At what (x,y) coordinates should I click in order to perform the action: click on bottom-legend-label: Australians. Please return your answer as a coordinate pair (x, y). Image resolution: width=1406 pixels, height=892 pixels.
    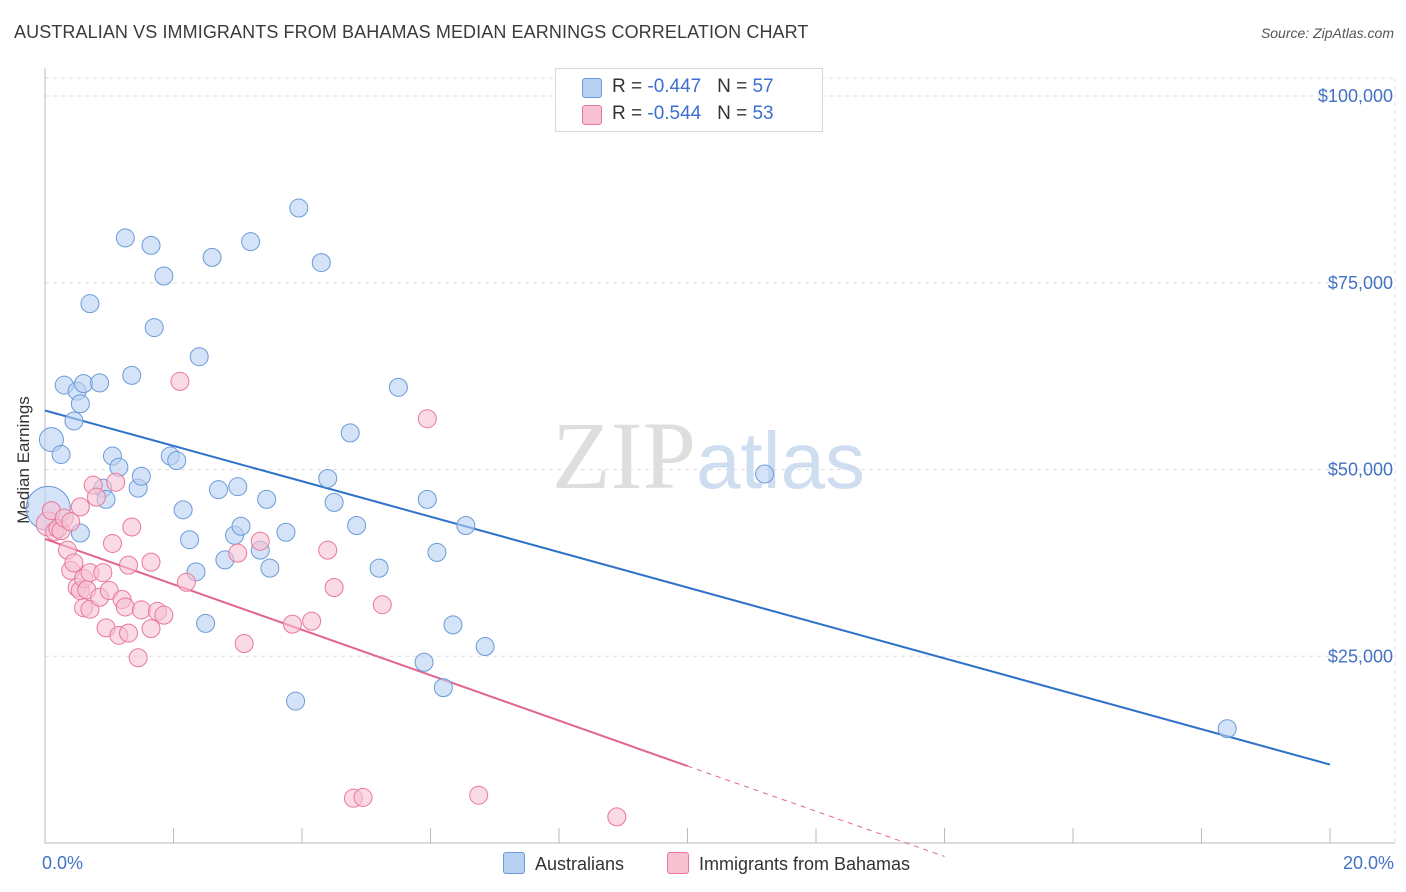
    Looking at the image, I should click on (580, 864).